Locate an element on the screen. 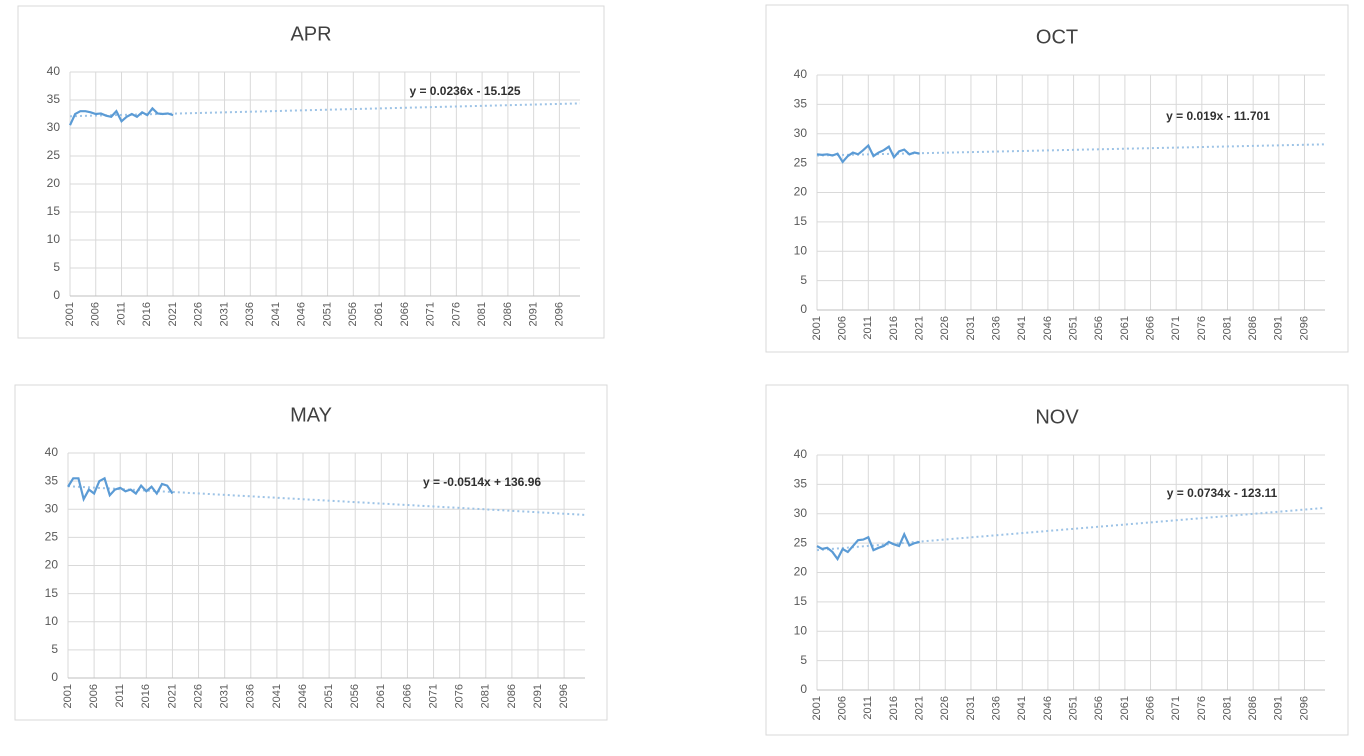 This screenshot has width=1364, height=756. chart-title: MAY is located at coordinates (311, 415).